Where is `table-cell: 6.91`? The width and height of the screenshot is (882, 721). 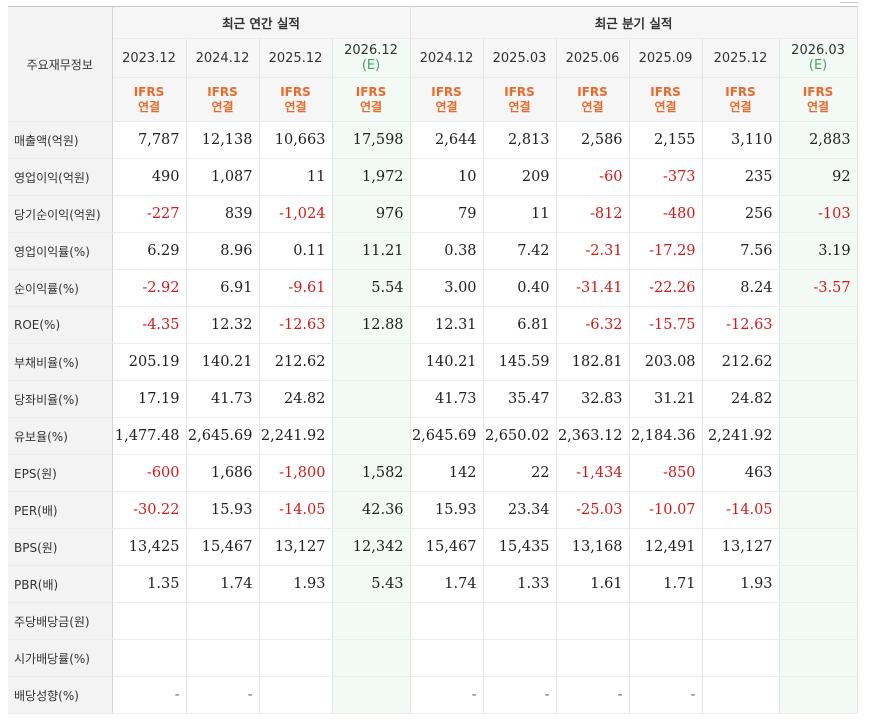 table-cell: 6.91 is located at coordinates (223, 288).